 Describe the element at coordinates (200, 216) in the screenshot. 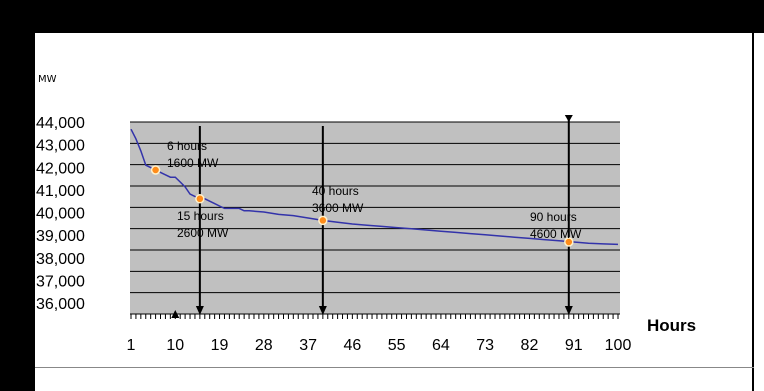

I see `annotation-label: 15 hours` at that location.